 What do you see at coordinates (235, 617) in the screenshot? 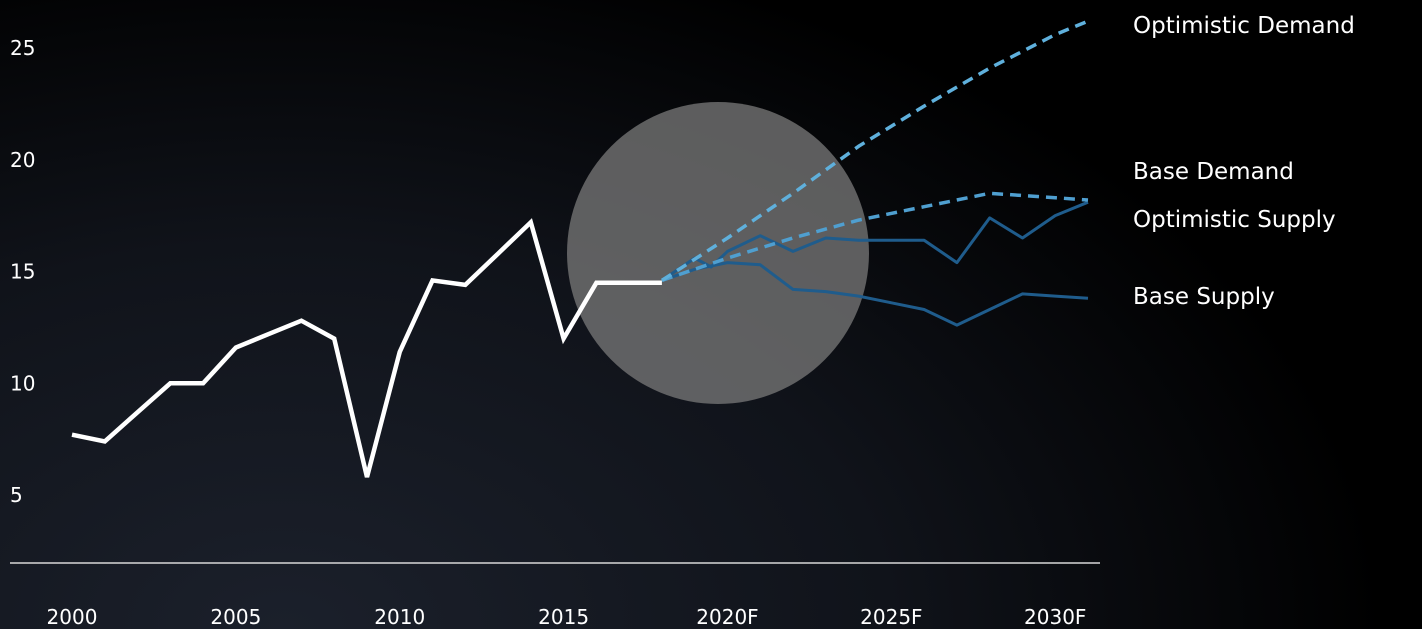
I see `x-tick-label: 2005` at bounding box center [235, 617].